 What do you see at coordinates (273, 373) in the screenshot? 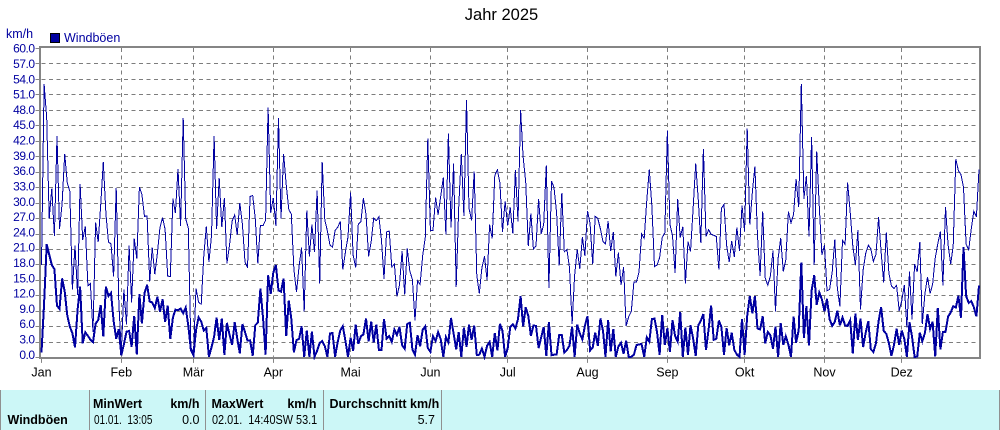
I see `svg-text: Apr` at bounding box center [273, 373].